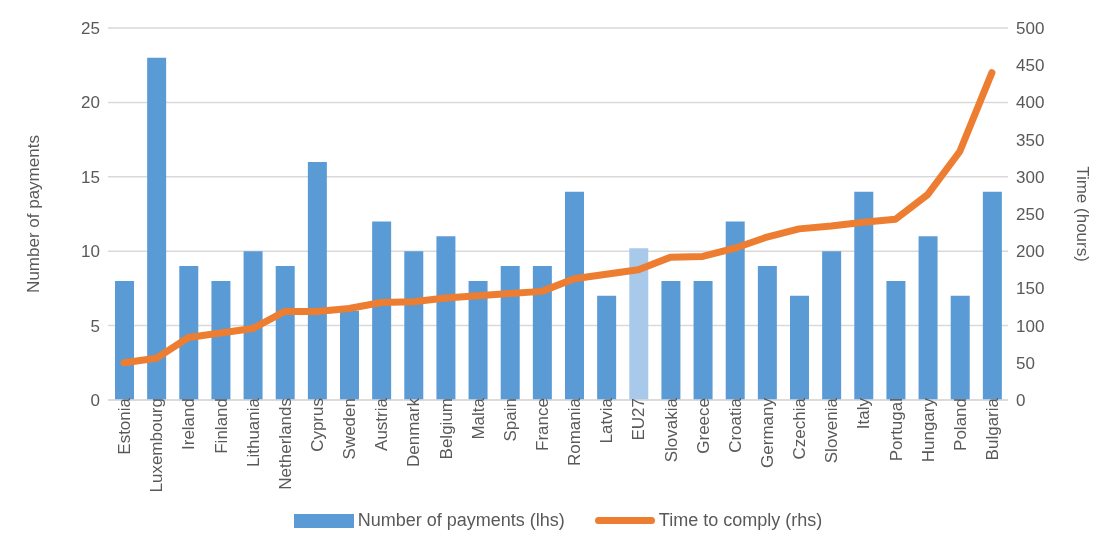 The width and height of the screenshot is (1117, 542). What do you see at coordinates (740, 520) in the screenshot?
I see `legend-label: Time to comply (rhs)` at bounding box center [740, 520].